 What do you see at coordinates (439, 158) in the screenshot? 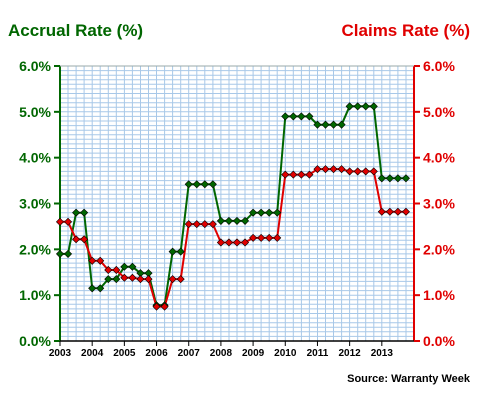
I see `right-tick-label: 4.0%` at bounding box center [439, 158].